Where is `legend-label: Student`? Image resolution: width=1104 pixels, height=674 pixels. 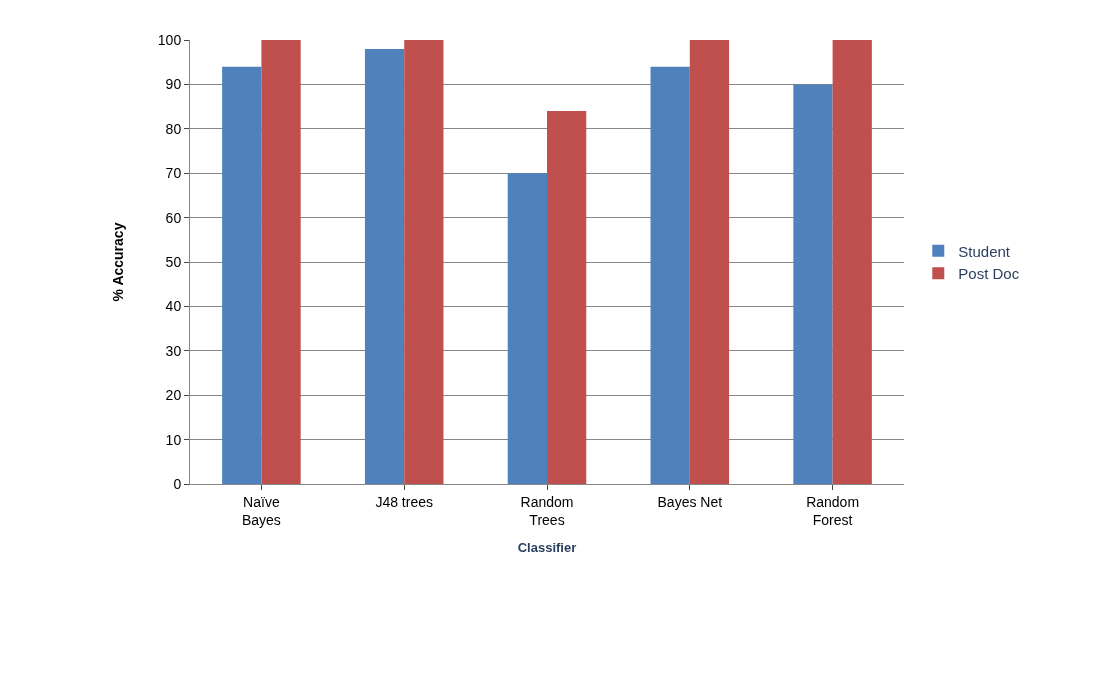
legend-label: Student is located at coordinates (984, 251).